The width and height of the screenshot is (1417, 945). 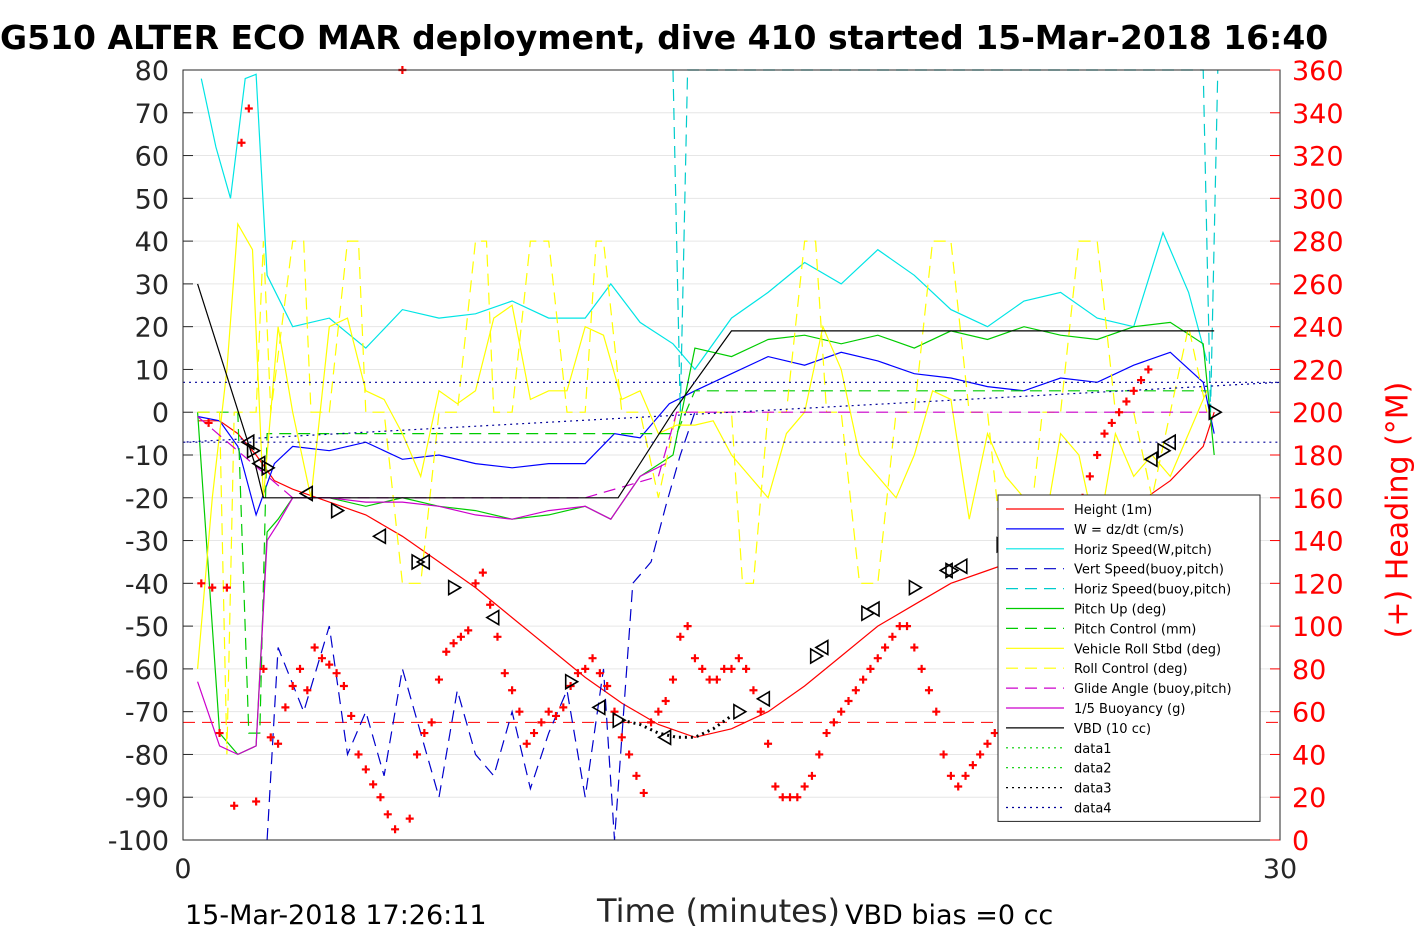 What do you see at coordinates (1093, 789) in the screenshot?
I see `legend-entry: data3` at bounding box center [1093, 789].